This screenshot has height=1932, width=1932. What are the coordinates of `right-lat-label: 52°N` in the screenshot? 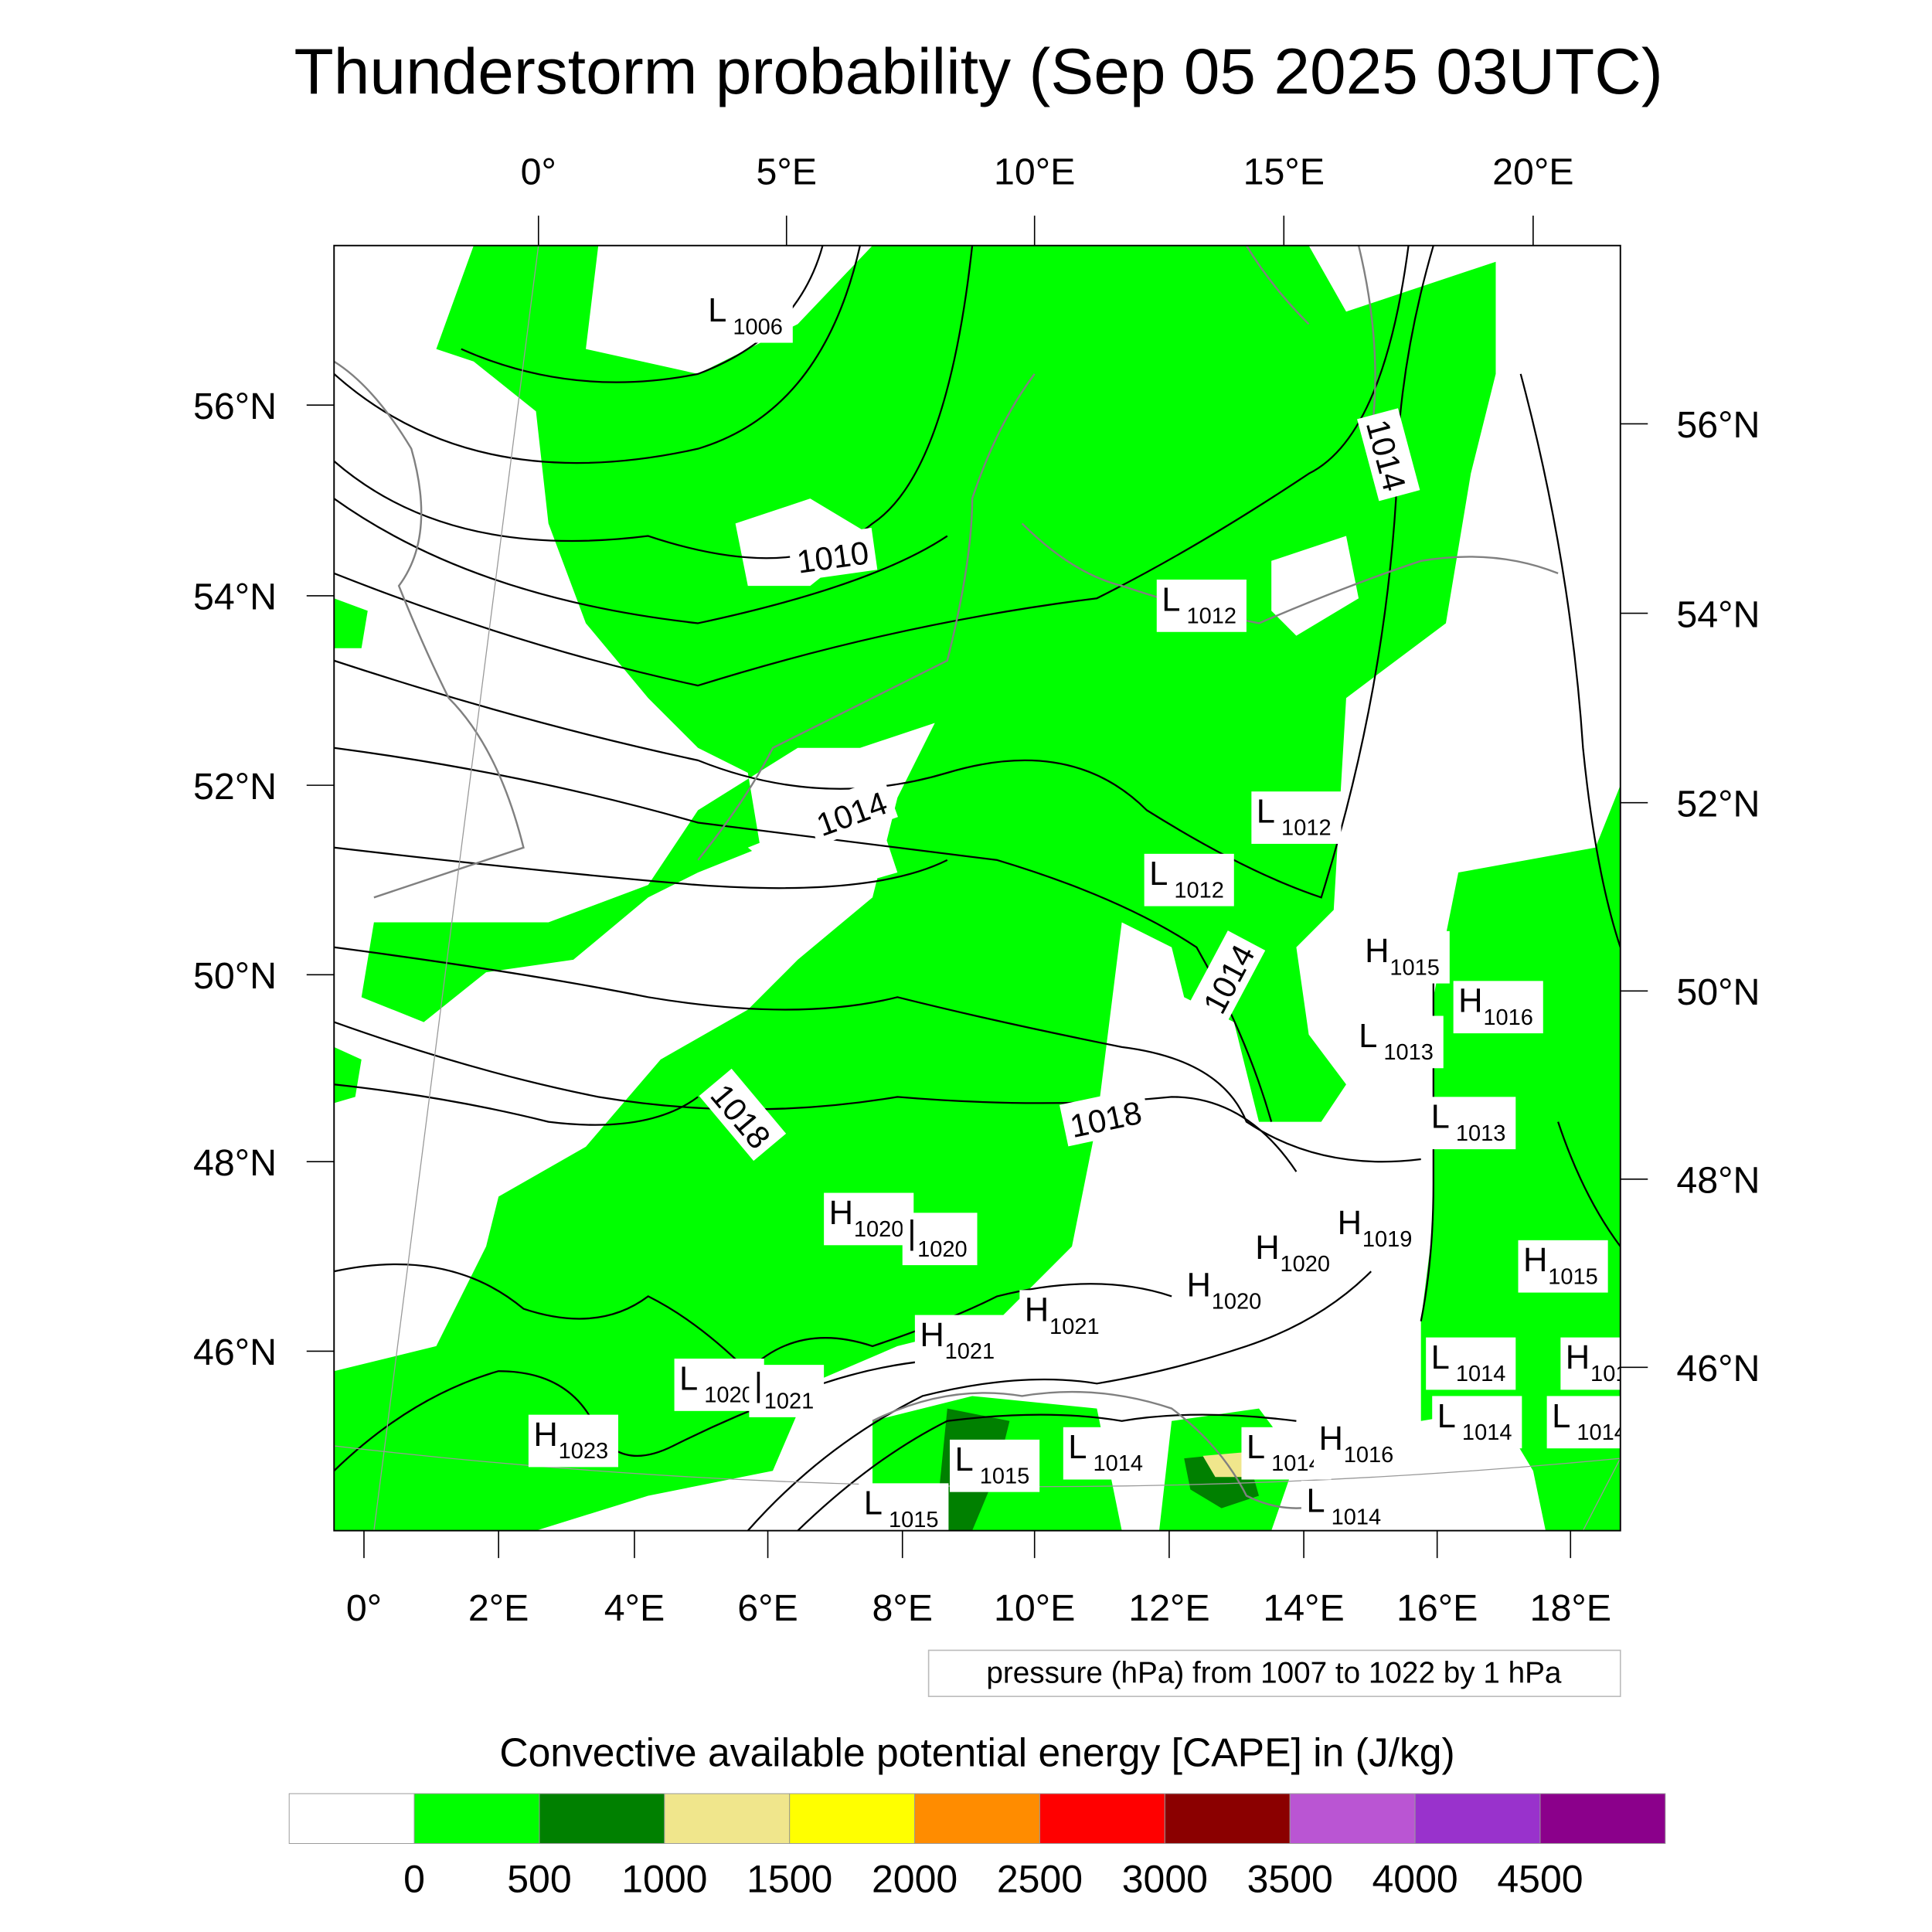 It's located at (1718, 804).